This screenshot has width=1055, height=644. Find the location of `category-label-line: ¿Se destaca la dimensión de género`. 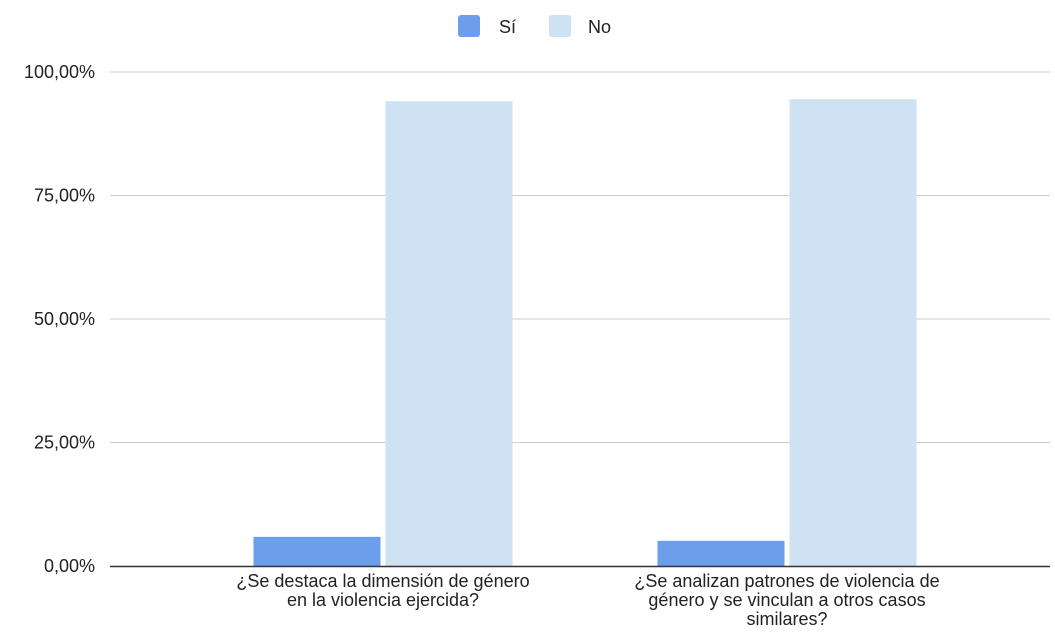

category-label-line: ¿Se destaca la dimensión de género is located at coordinates (382, 581).